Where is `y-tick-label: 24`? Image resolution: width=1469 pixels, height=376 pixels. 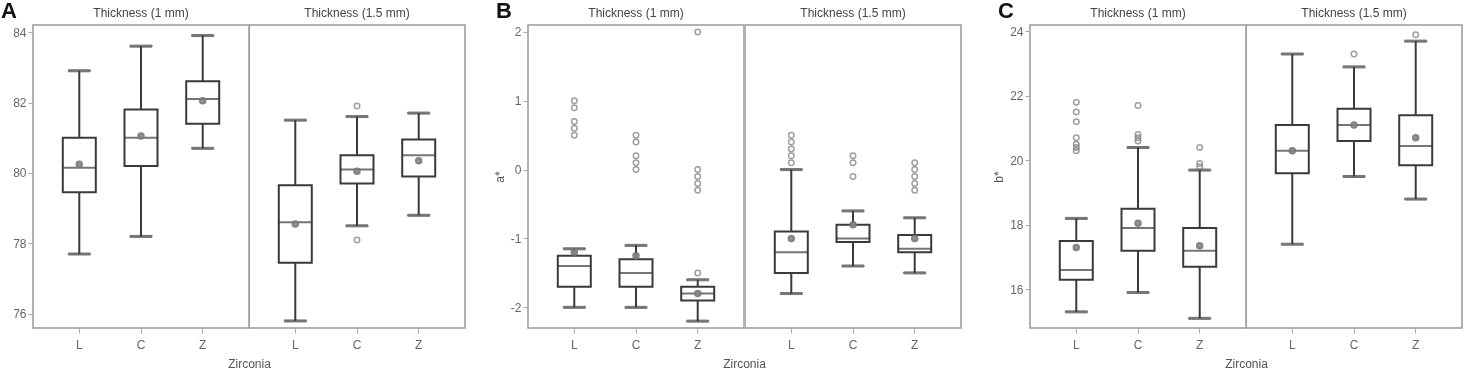
y-tick-label: 24 is located at coordinates (1017, 31).